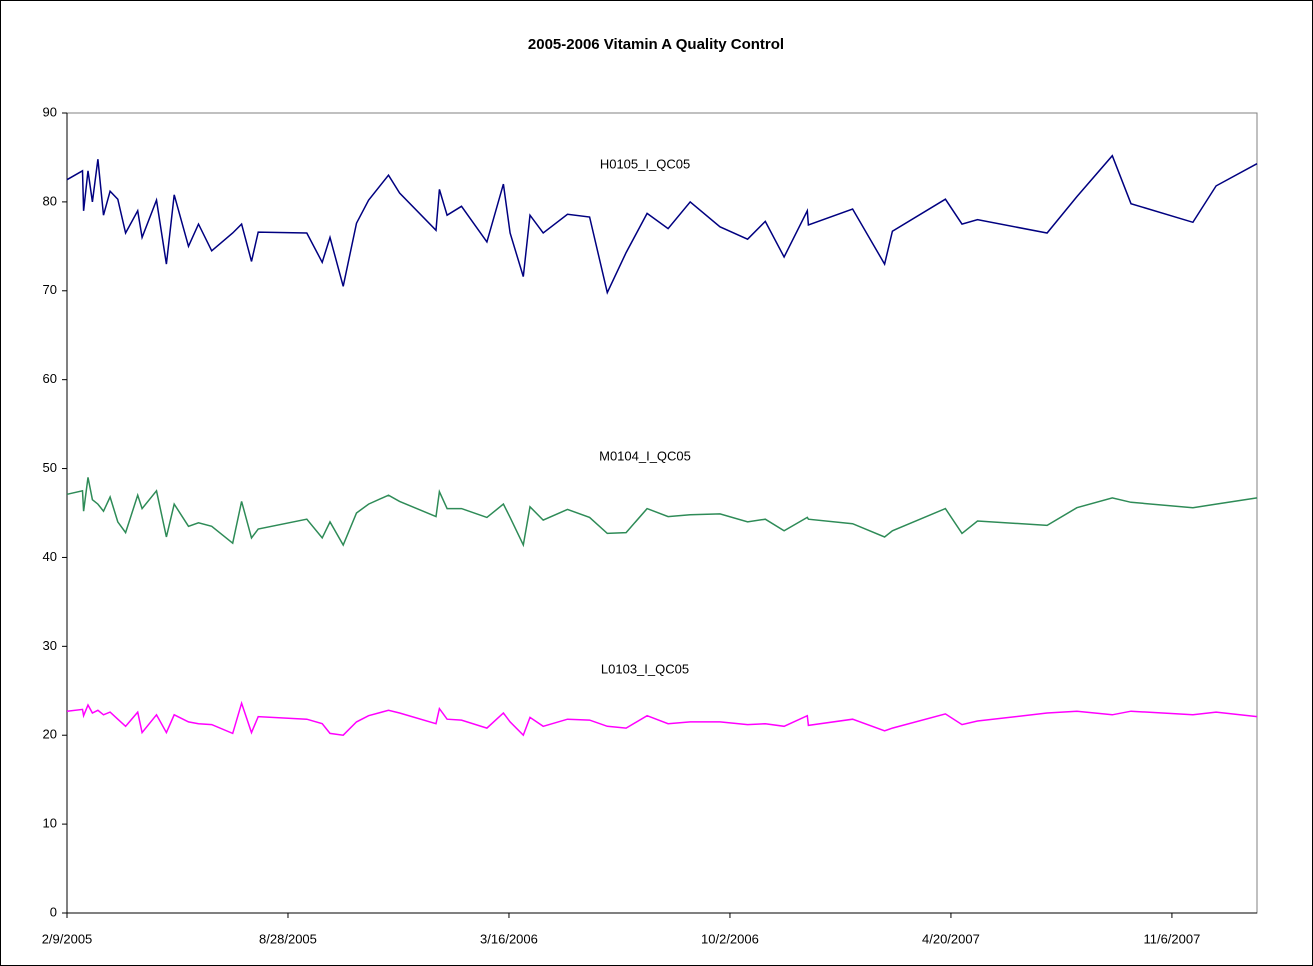 The width and height of the screenshot is (1313, 966). Describe the element at coordinates (50, 823) in the screenshot. I see `y-tick-label: 10` at that location.